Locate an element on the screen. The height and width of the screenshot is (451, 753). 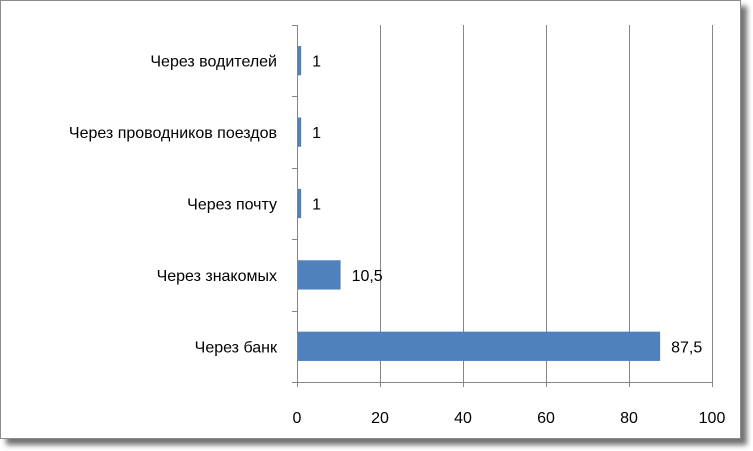
category-label-0: Через банк is located at coordinates (236, 347).